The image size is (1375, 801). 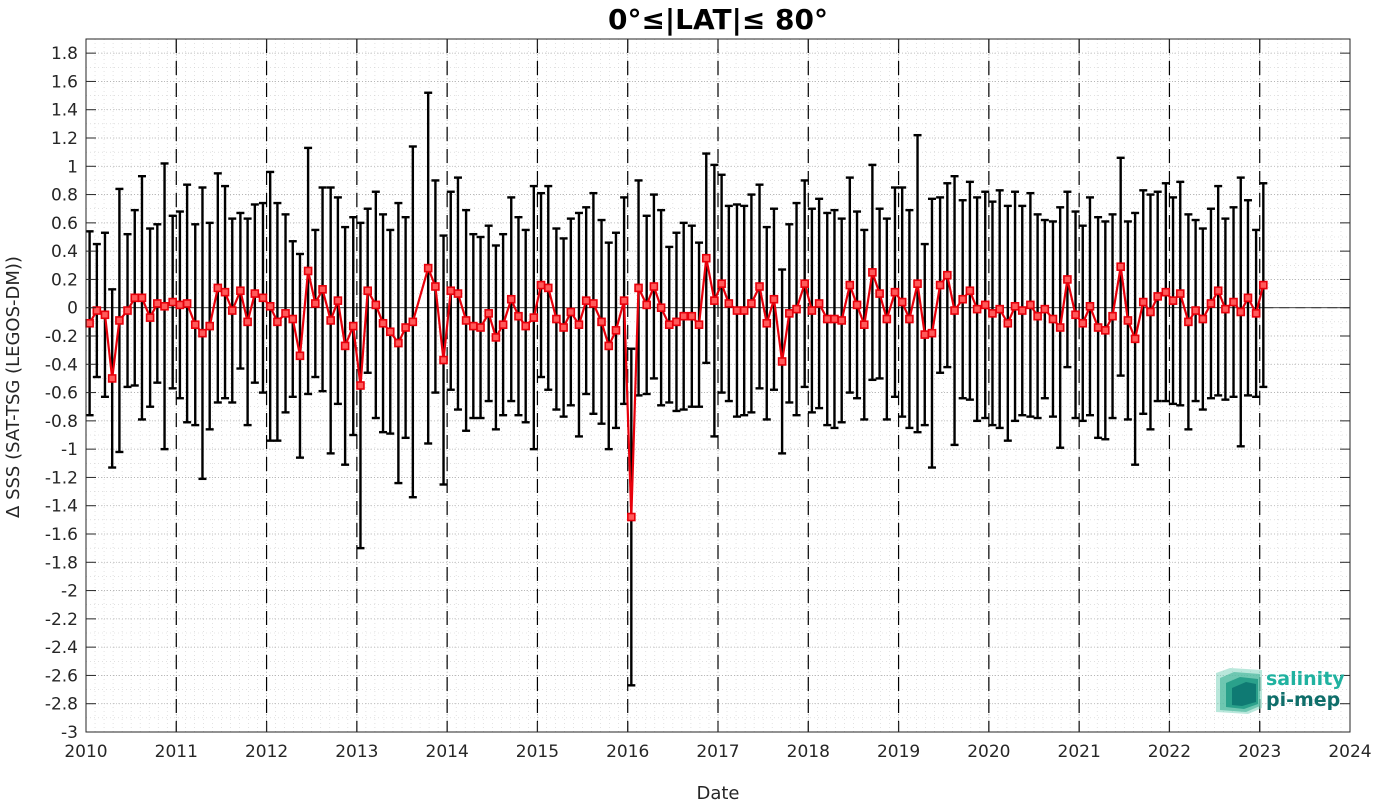 What do you see at coordinates (64, 196) in the screenshot?
I see `y-tick-label: 0.8` at bounding box center [64, 196].